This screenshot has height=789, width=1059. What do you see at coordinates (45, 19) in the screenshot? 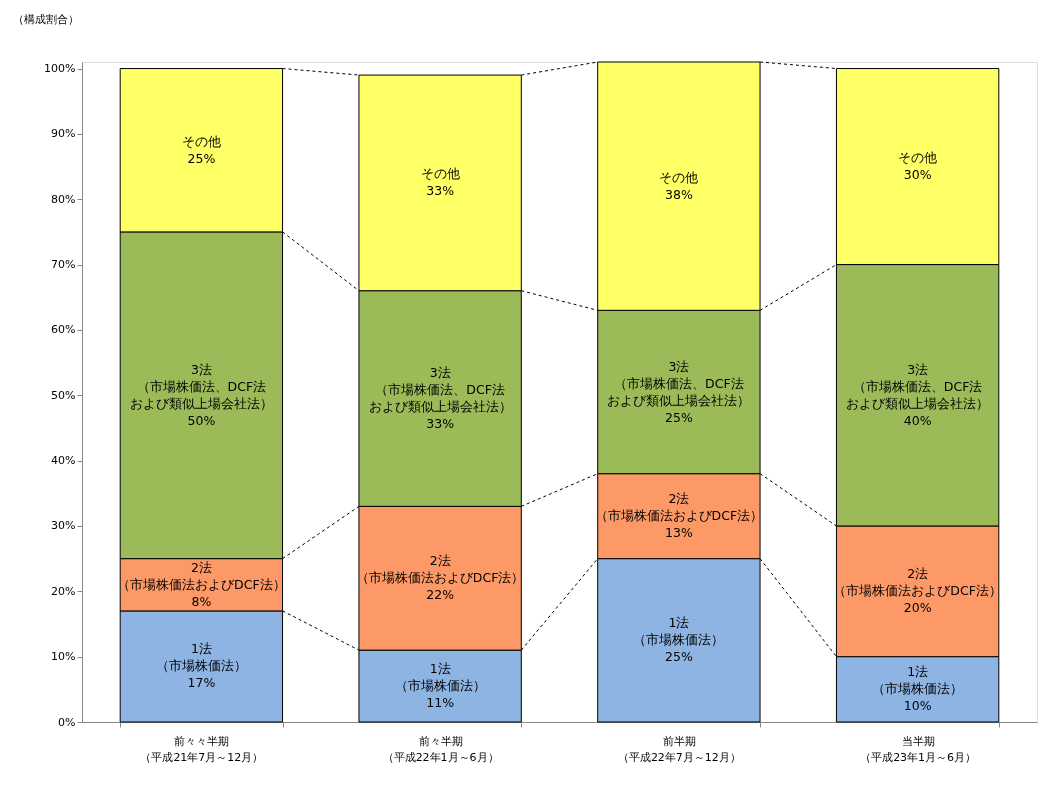
I see `y-axis-title: （構成割合）` at bounding box center [45, 19].